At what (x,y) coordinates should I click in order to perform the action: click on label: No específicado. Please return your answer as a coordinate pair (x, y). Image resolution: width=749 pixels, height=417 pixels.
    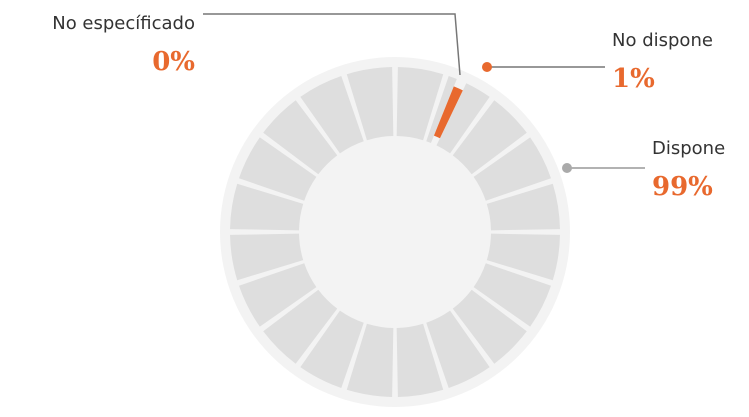
    Looking at the image, I should click on (123, 23).